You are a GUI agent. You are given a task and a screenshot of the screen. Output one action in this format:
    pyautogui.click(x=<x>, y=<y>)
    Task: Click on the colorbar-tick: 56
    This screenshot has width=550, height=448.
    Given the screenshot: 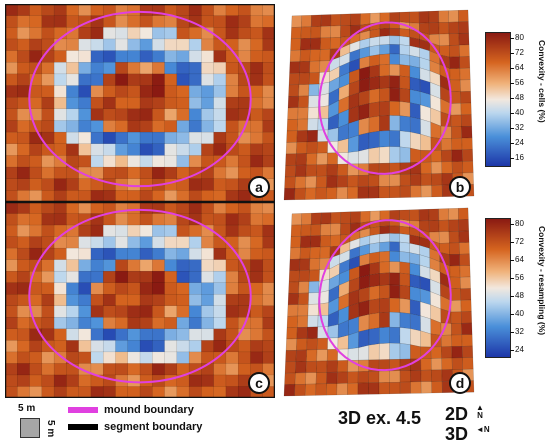 What is the action you would take?
    pyautogui.click(x=517, y=277)
    